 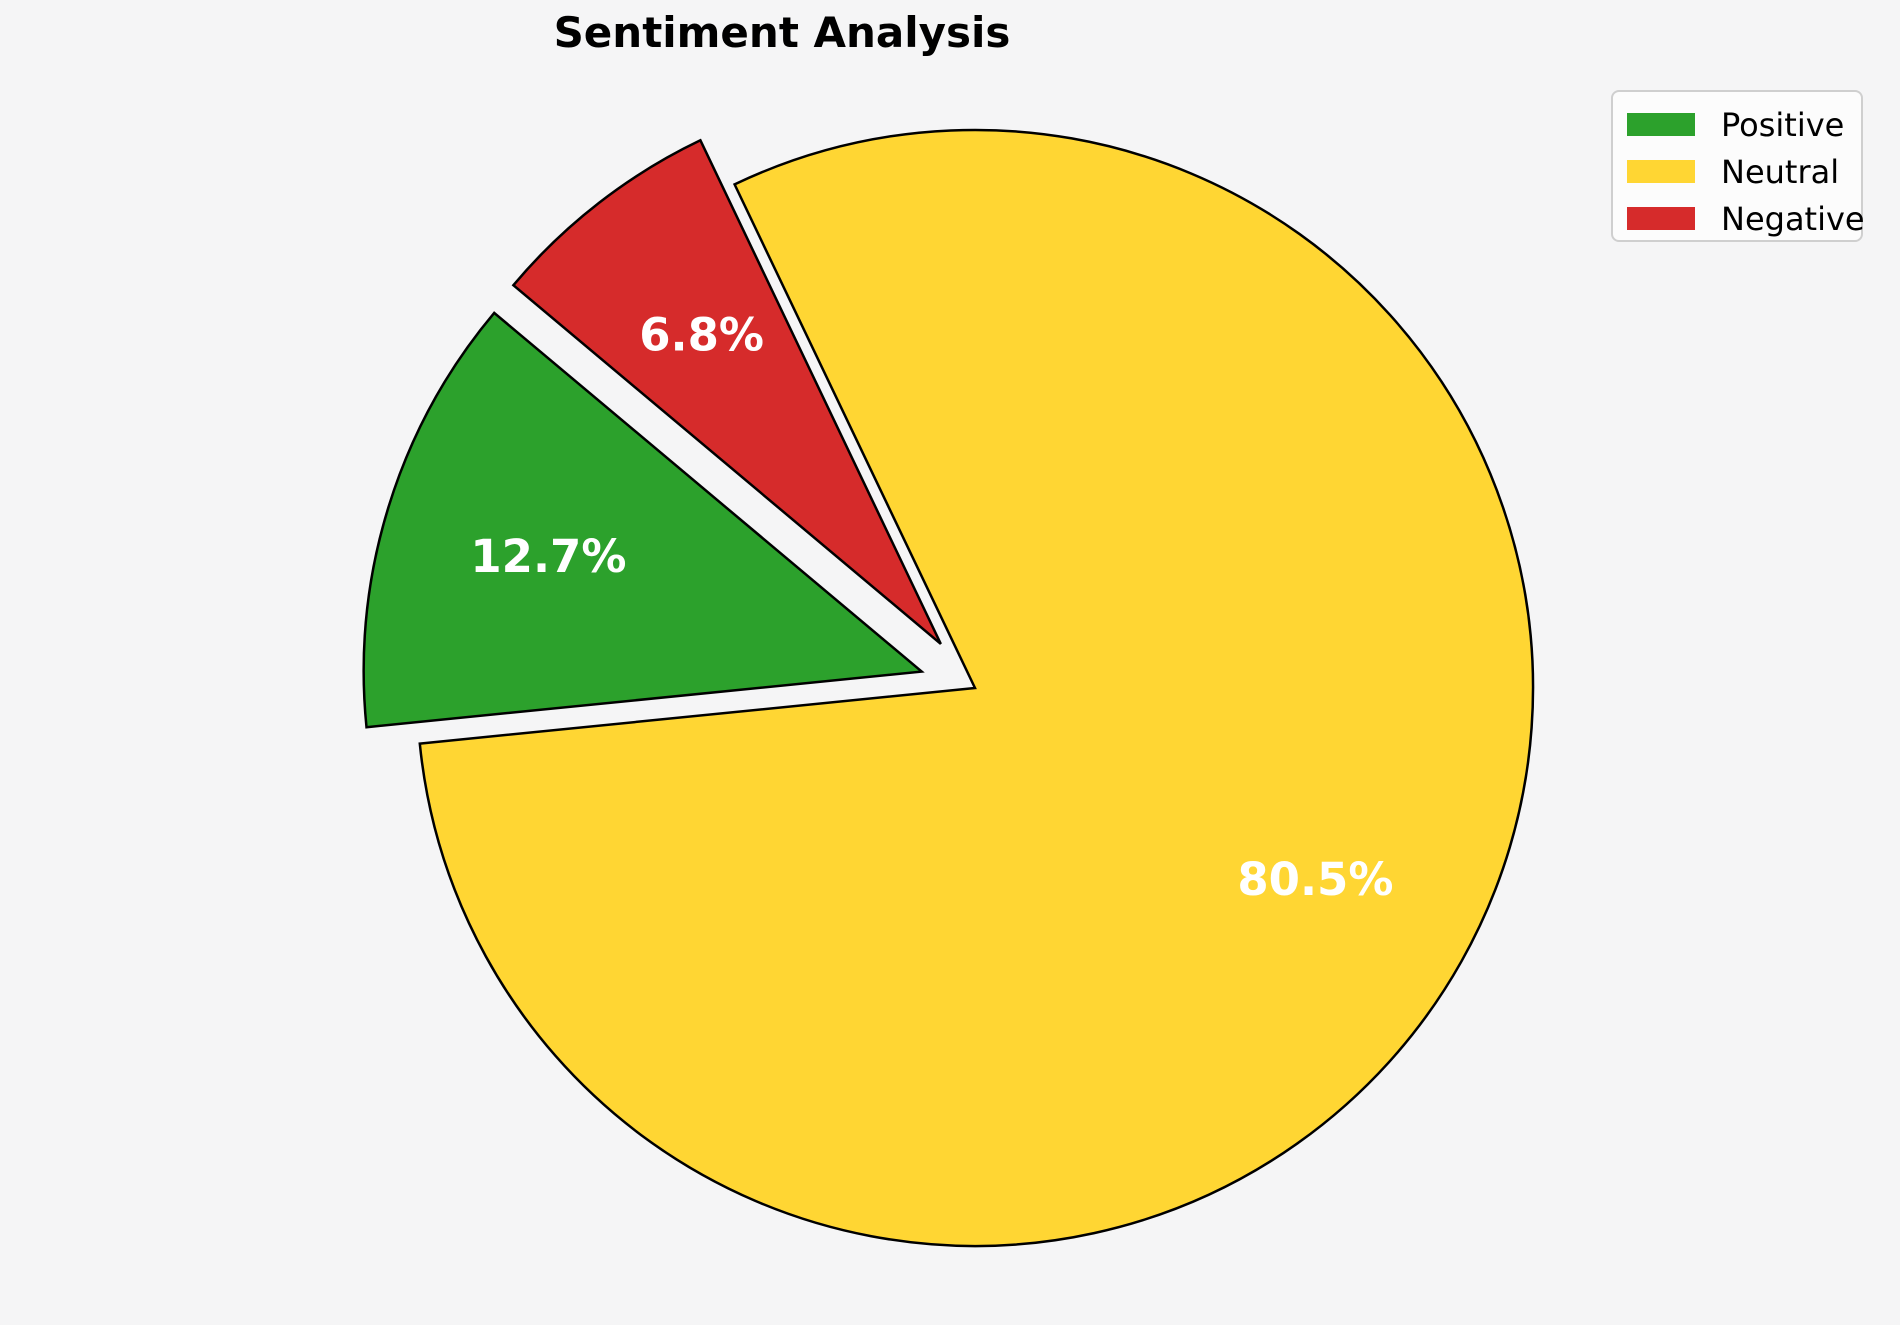 I want to click on legend-swatch-positive, so click(x=1661, y=124).